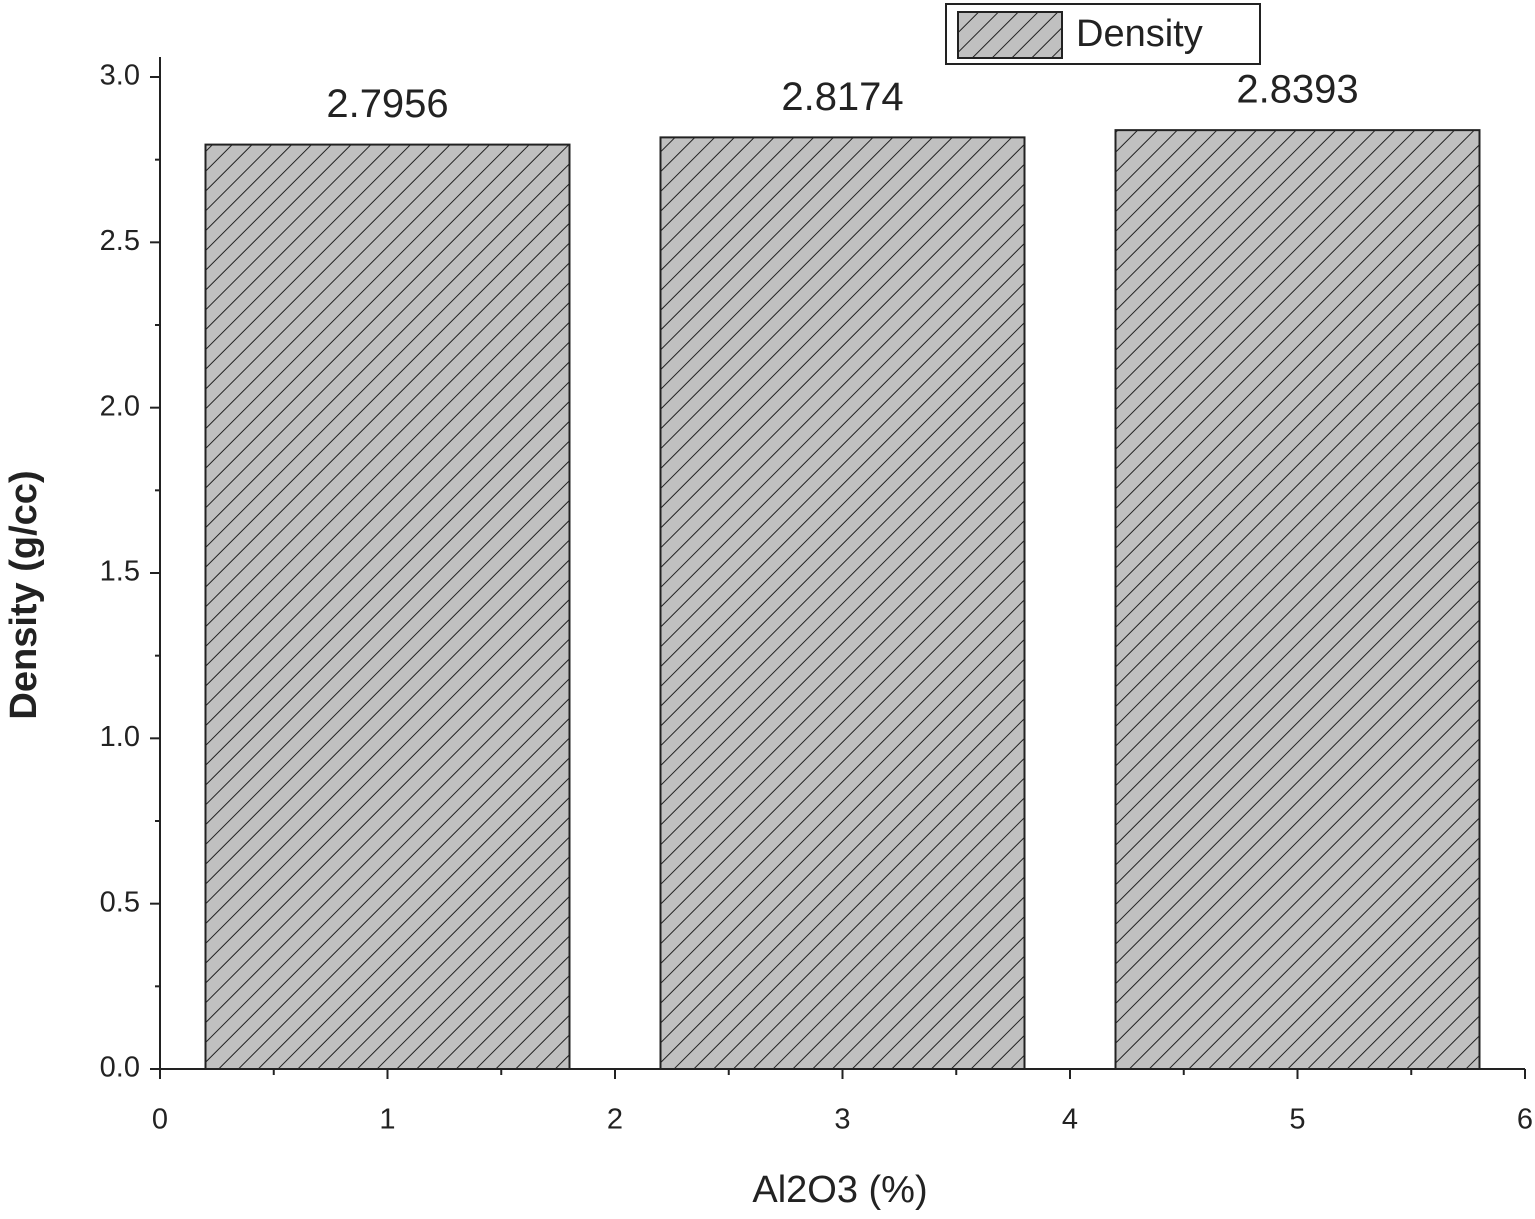  Describe the element at coordinates (1139, 34) in the screenshot. I see `legend-label: Density` at that location.